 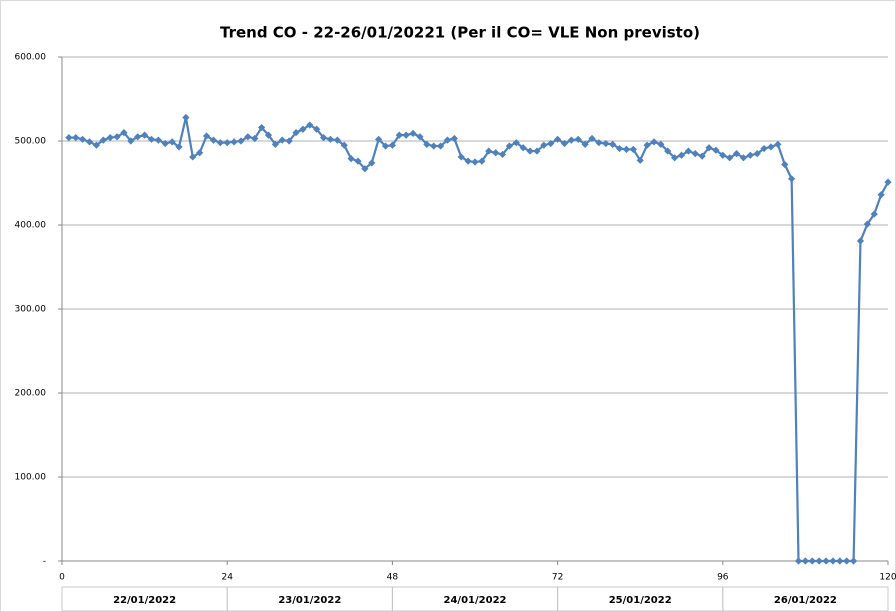 What do you see at coordinates (309, 600) in the screenshot?
I see `date-label: 23/01/2022` at bounding box center [309, 600].